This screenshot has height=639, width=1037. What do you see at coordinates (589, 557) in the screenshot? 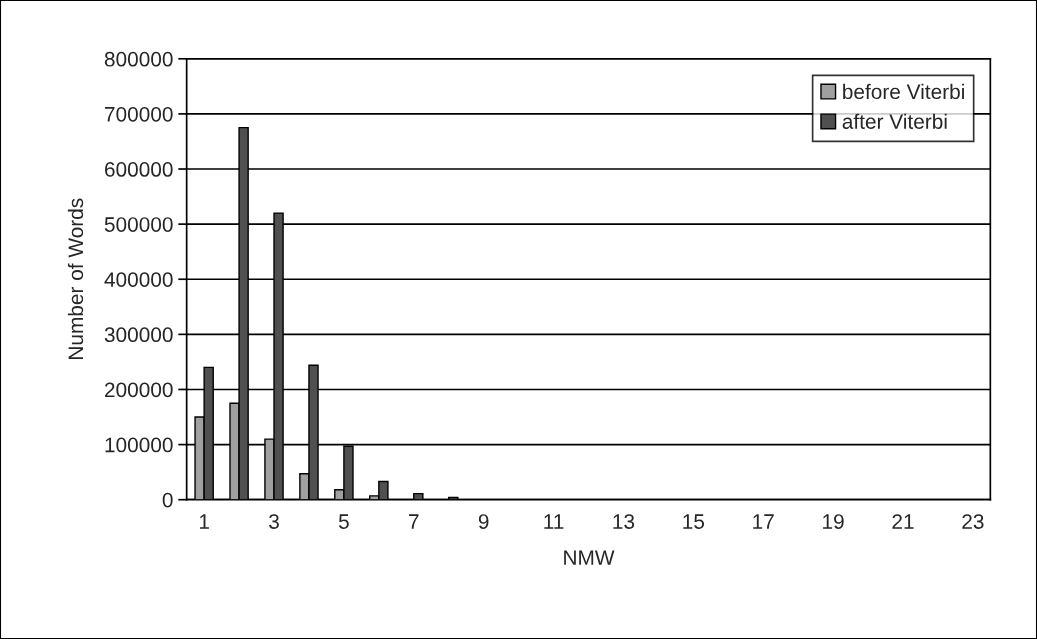
I see `x-axis-title: NMW` at bounding box center [589, 557].